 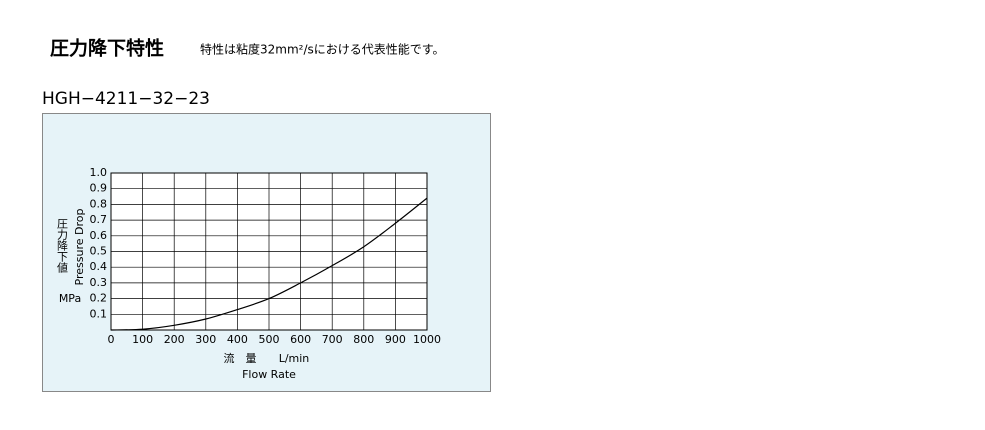 What do you see at coordinates (99, 298) in the screenshot?
I see `y-tick-label: 0.2` at bounding box center [99, 298].